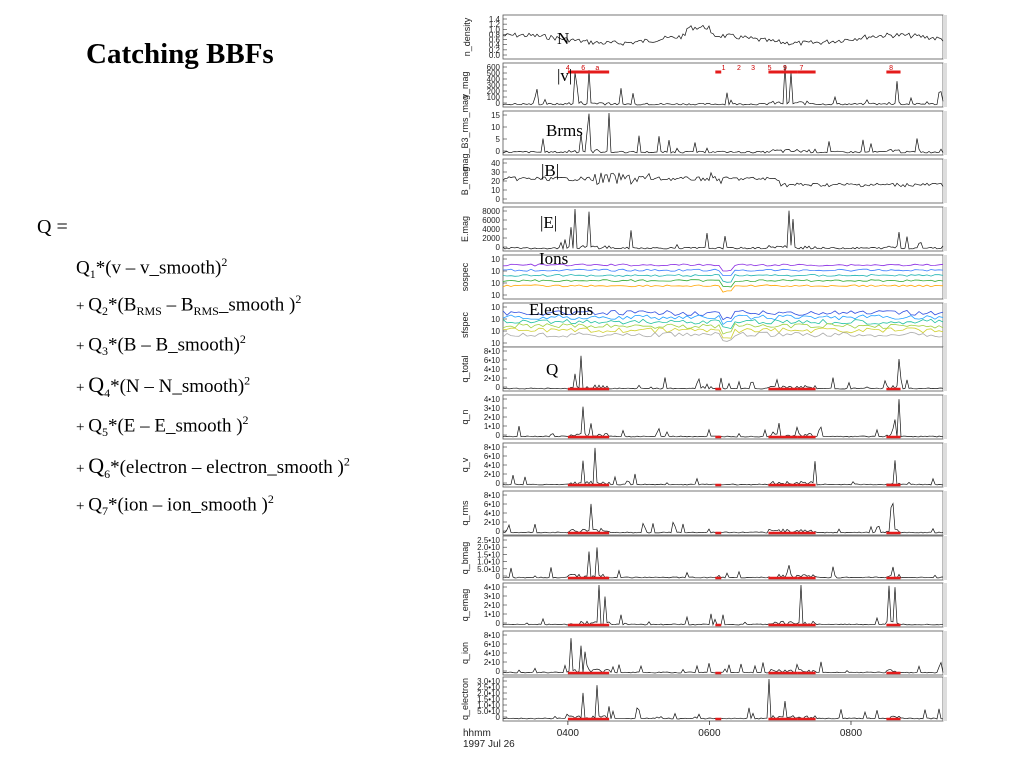 The image size is (1024, 768). I want to click on panel-tick-label: 300, so click(494, 85).